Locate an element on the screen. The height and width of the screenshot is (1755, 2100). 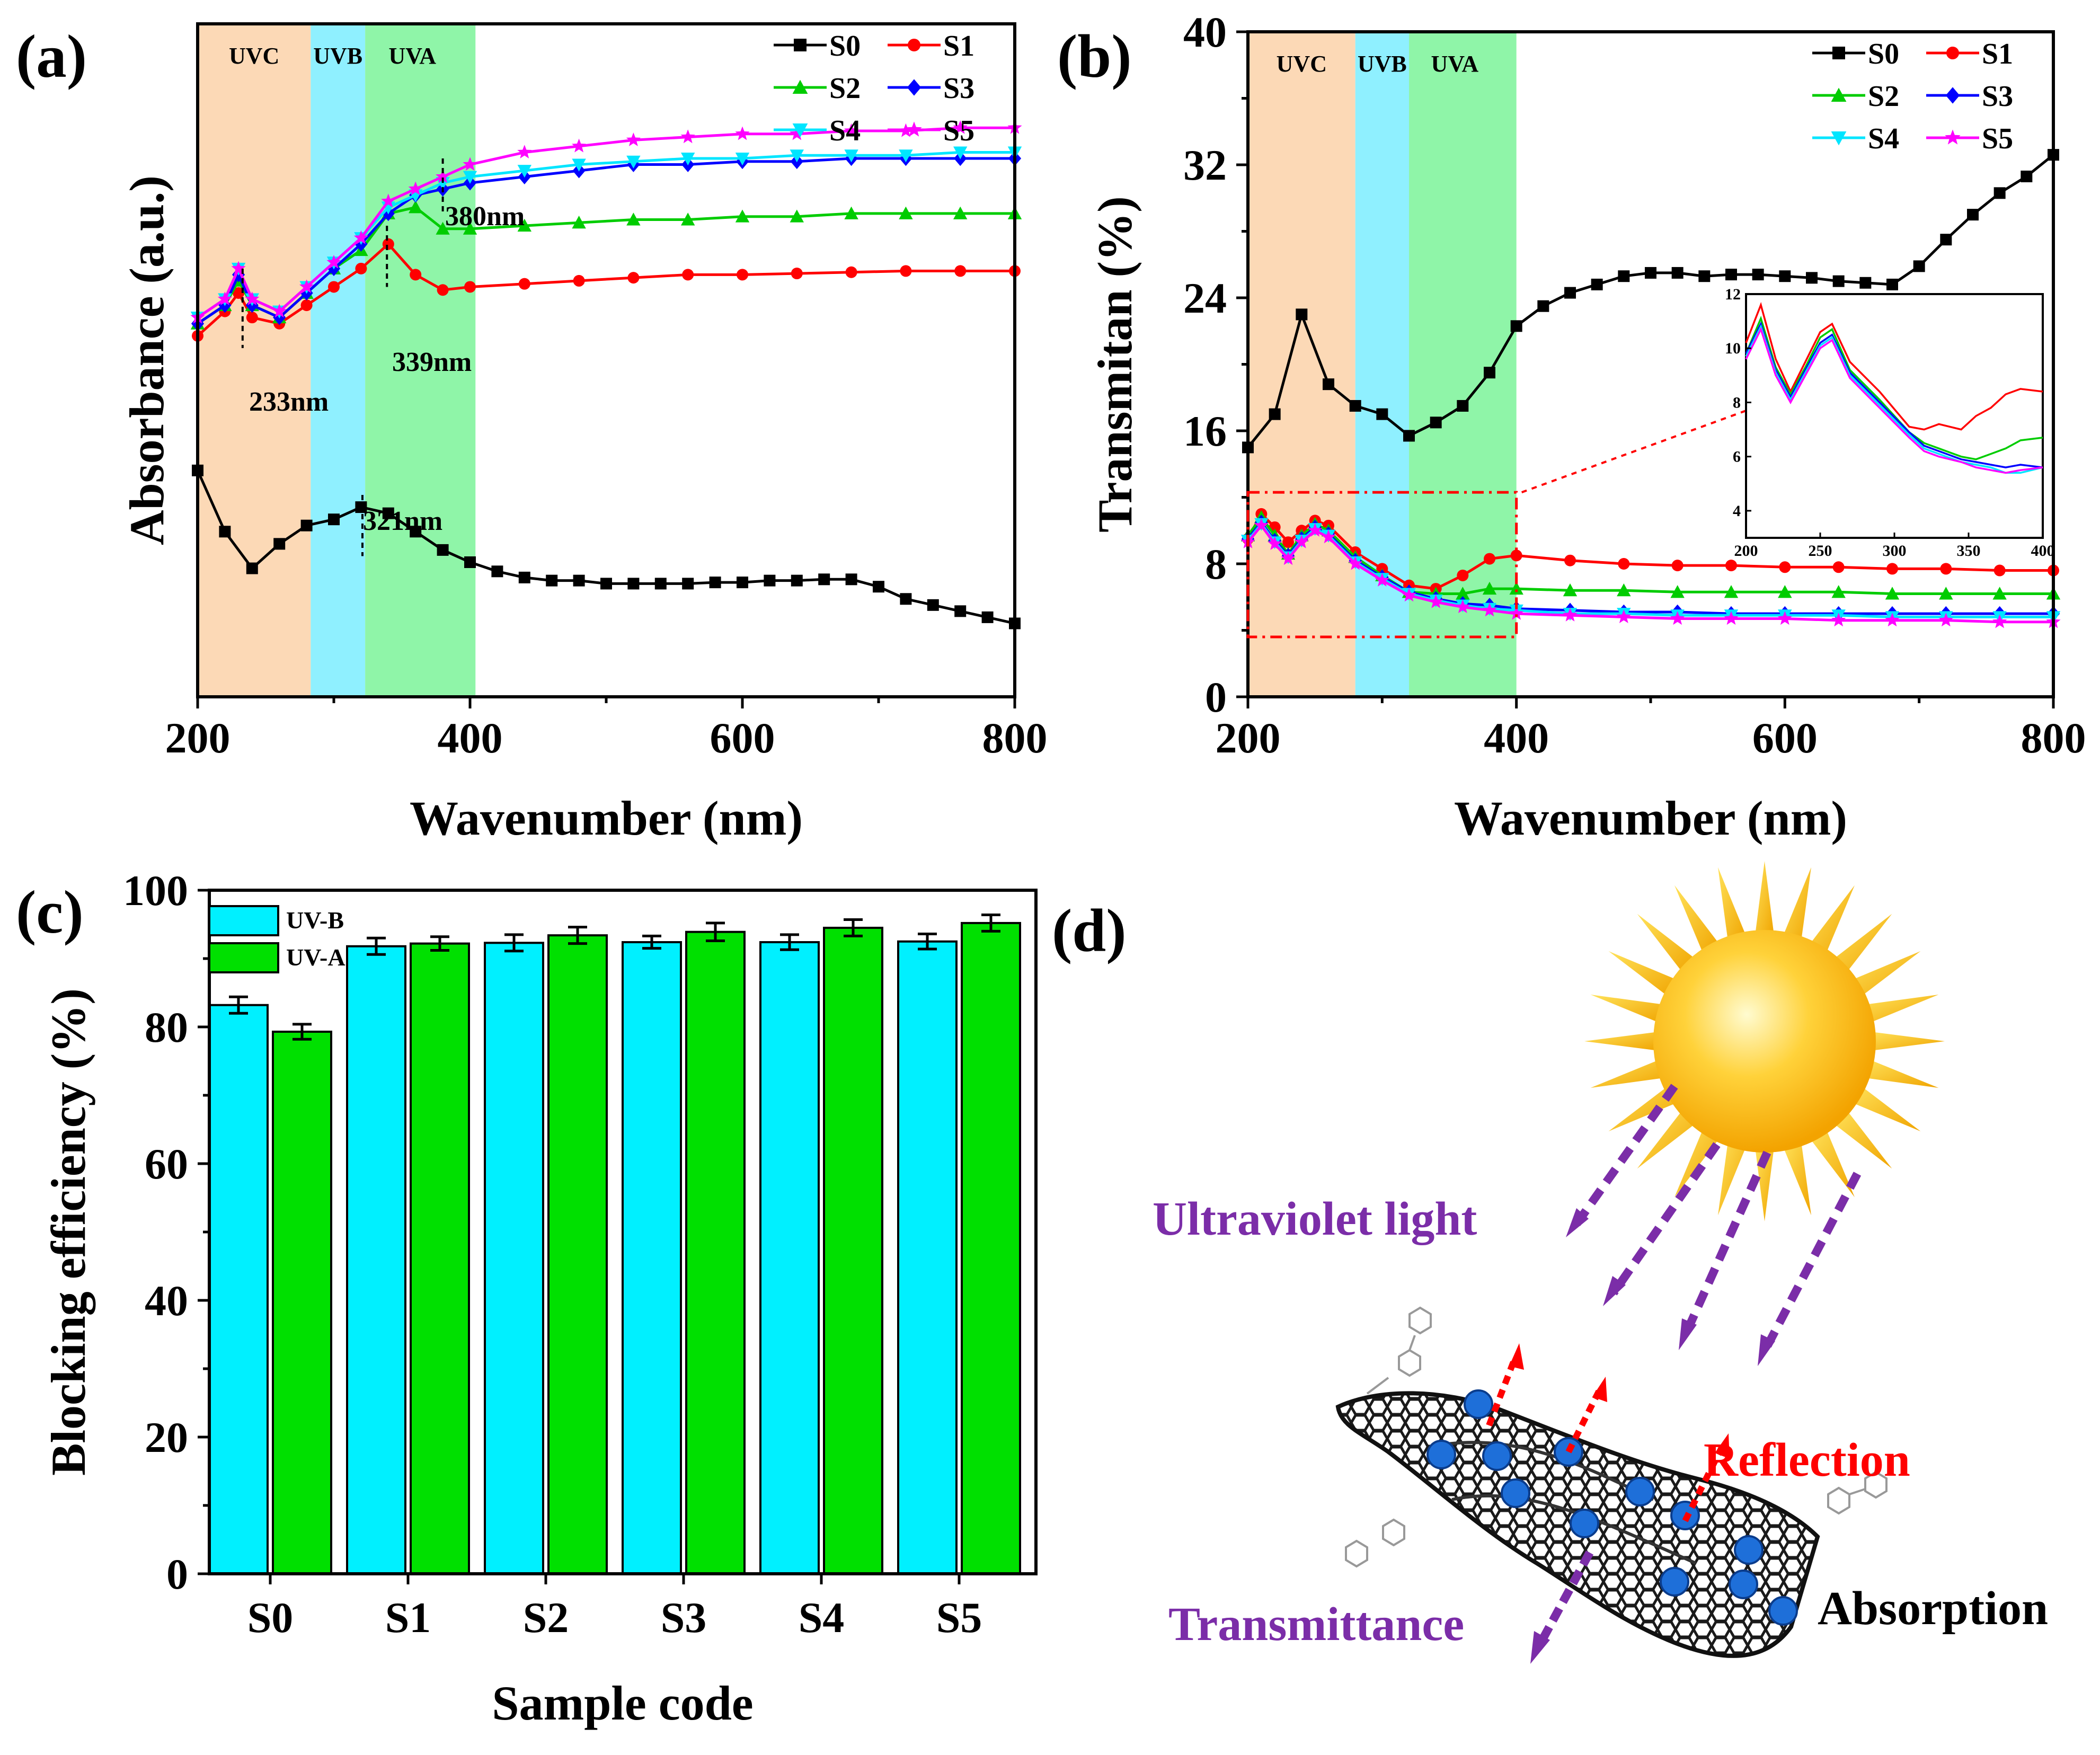
inset-x-tick-label: 250 is located at coordinates (1820, 551).